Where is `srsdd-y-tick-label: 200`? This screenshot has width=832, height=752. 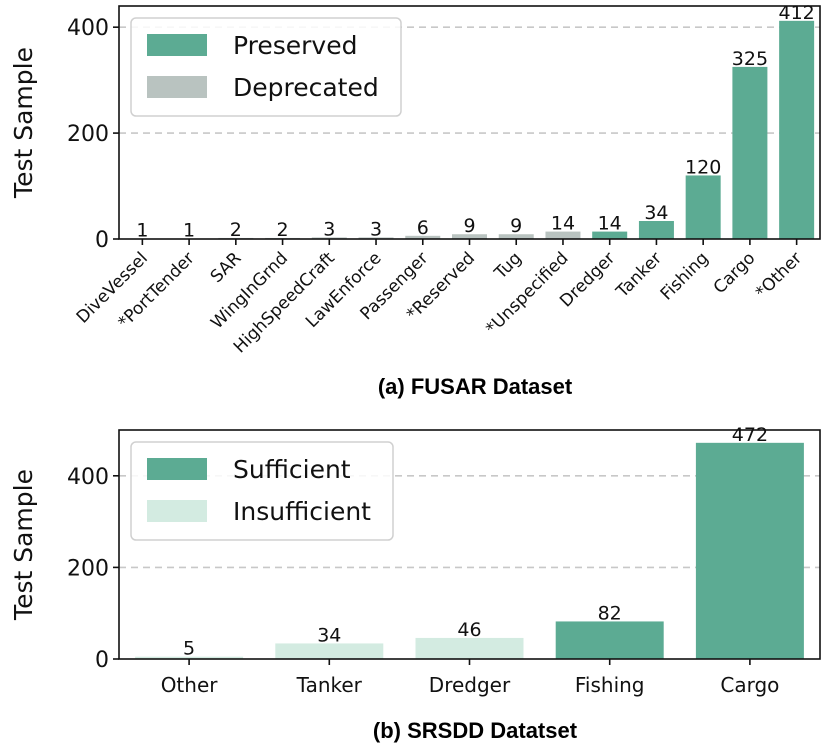 srsdd-y-tick-label: 200 is located at coordinates (88, 568).